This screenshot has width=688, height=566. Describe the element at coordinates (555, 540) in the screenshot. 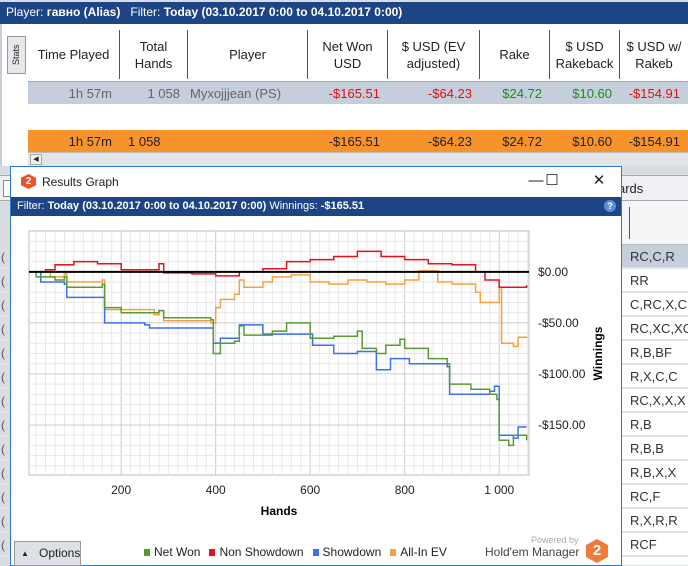

I see `powered-by-label: Powered by` at that location.